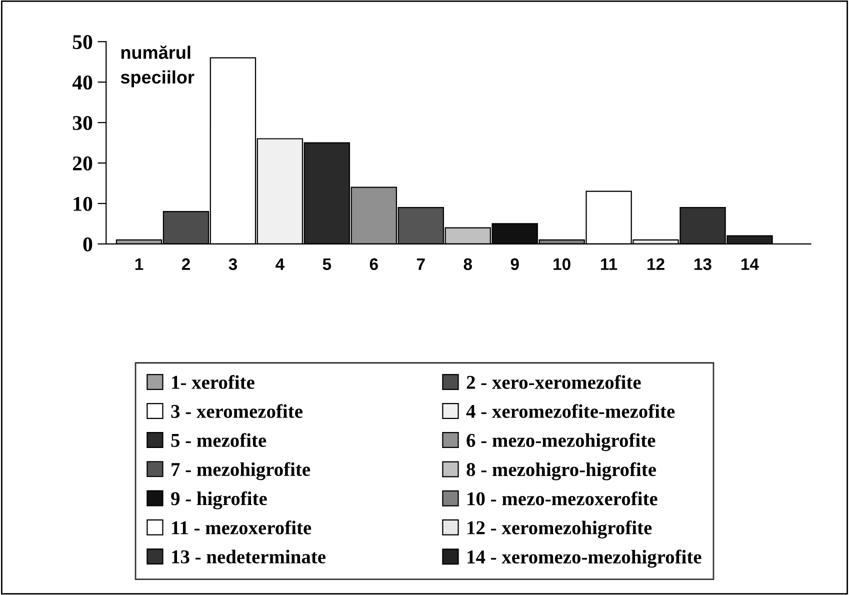 The image size is (849, 595). I want to click on x-tick-label: 12, so click(656, 264).